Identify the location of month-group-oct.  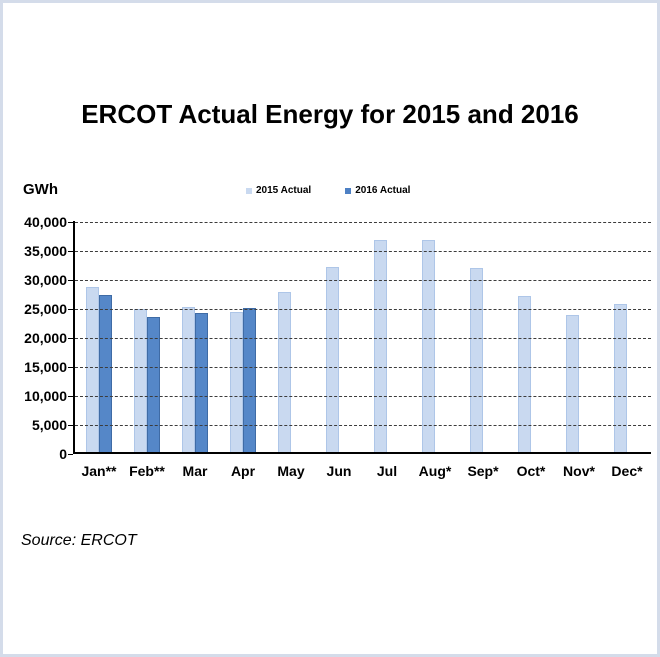
(531, 337).